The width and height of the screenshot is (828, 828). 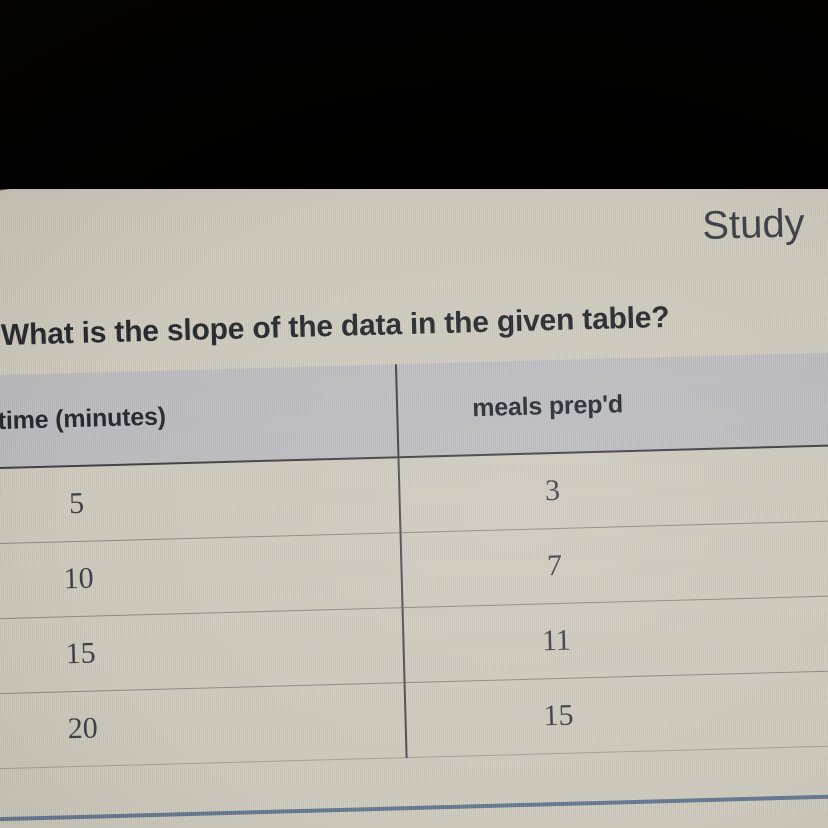 I want to click on cell-meals: 11, so click(x=615, y=638).